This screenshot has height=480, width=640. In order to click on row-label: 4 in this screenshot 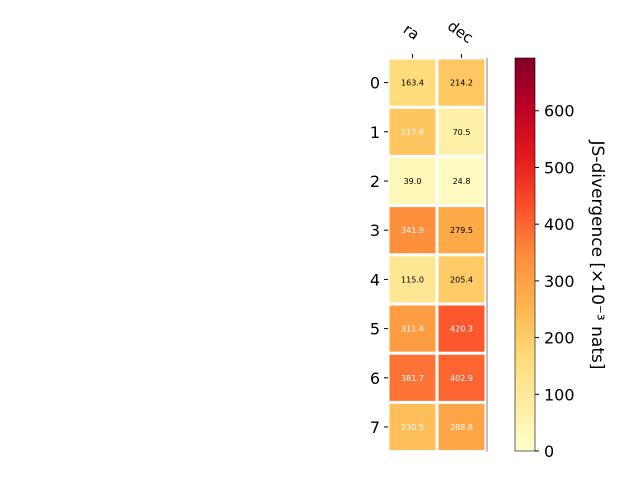, I will do `click(375, 279)`.